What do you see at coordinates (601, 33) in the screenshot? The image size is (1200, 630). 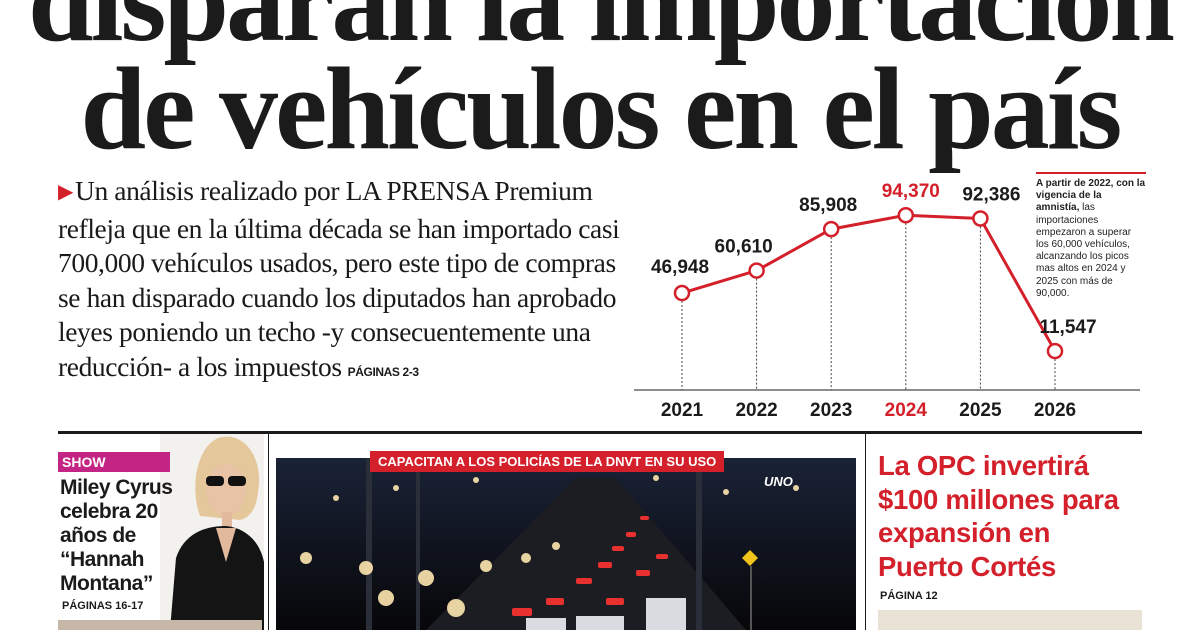 I see `headline-line-1: disparan la importación` at bounding box center [601, 33].